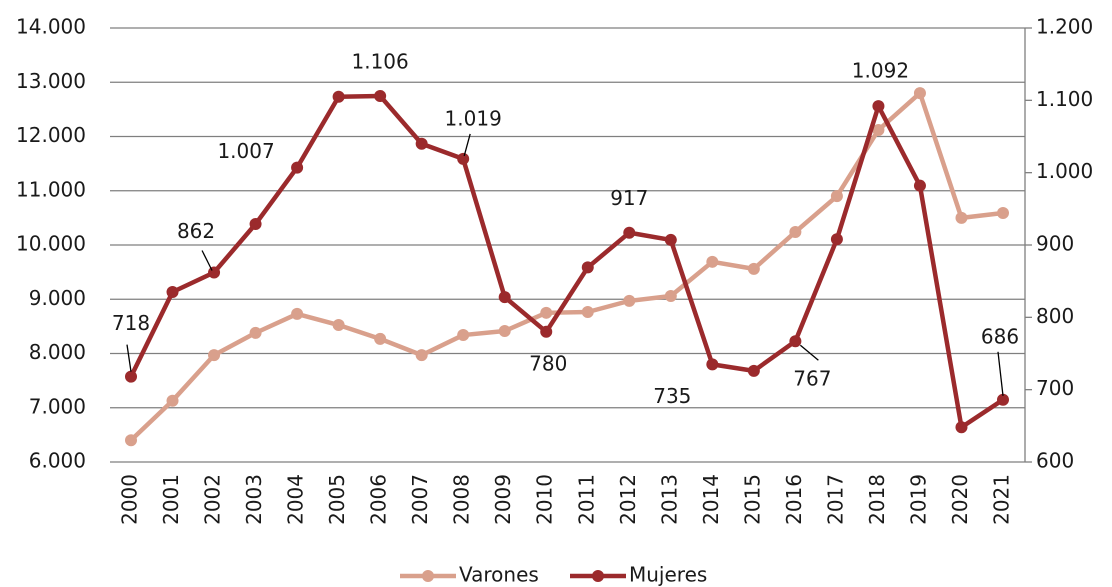  What do you see at coordinates (51, 81) in the screenshot?
I see `y-tick-label: 13.000` at bounding box center [51, 81].